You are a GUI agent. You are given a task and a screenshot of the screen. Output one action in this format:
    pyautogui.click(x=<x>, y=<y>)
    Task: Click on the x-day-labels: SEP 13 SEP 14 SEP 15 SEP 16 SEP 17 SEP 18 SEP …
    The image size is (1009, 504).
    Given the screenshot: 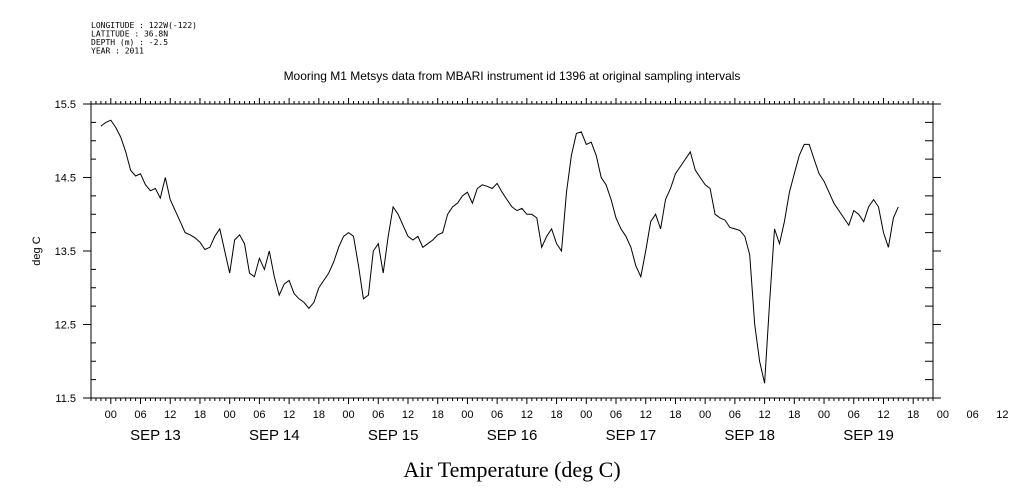 What is the action you would take?
    pyautogui.click(x=512, y=435)
    